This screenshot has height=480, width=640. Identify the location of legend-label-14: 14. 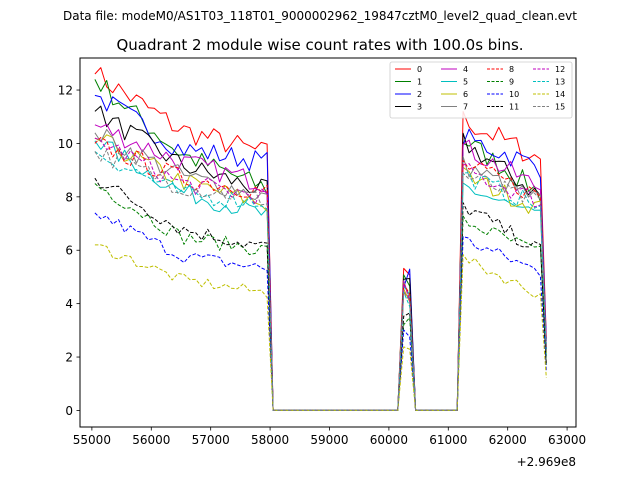
(560, 94).